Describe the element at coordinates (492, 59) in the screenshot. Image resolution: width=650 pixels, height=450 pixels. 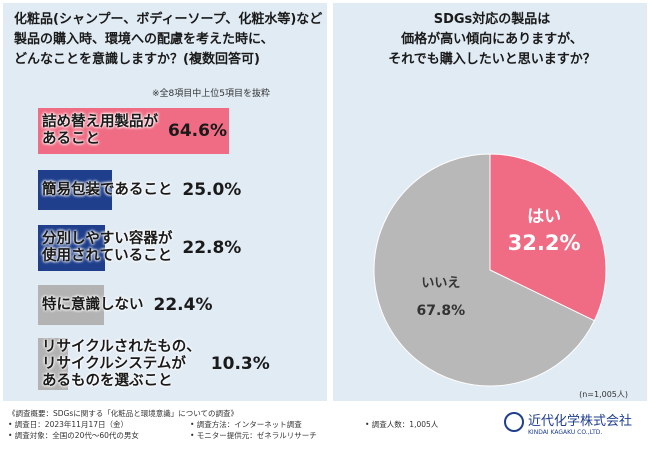
I see `chart-title: それでも購入したいと思いますか？` at that location.